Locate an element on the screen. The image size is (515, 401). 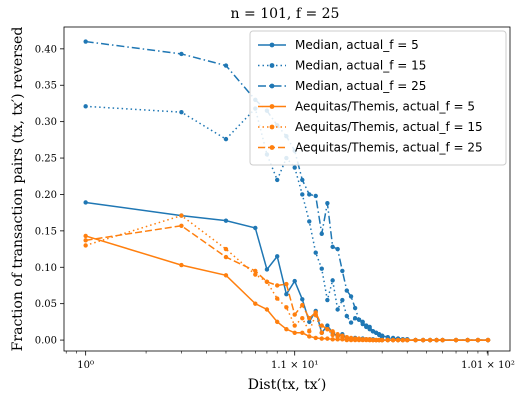
y-tick-label: 0.15 is located at coordinates (46, 231).